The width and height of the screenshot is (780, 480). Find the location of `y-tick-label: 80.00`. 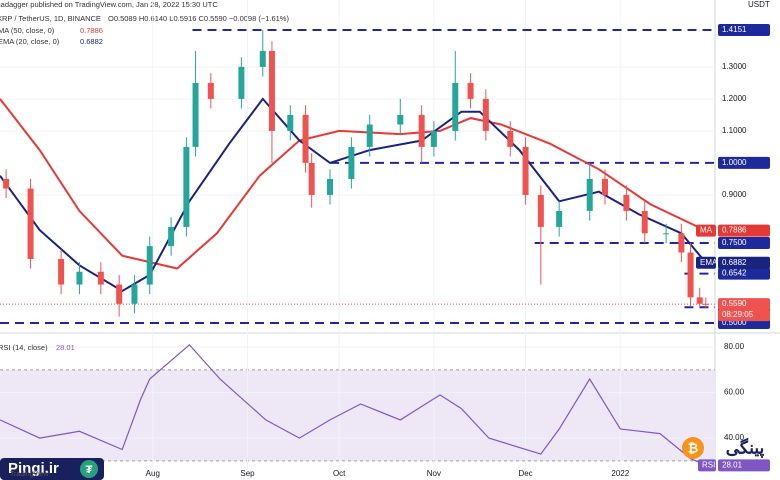

y-tick-label: 80.00 is located at coordinates (734, 346).